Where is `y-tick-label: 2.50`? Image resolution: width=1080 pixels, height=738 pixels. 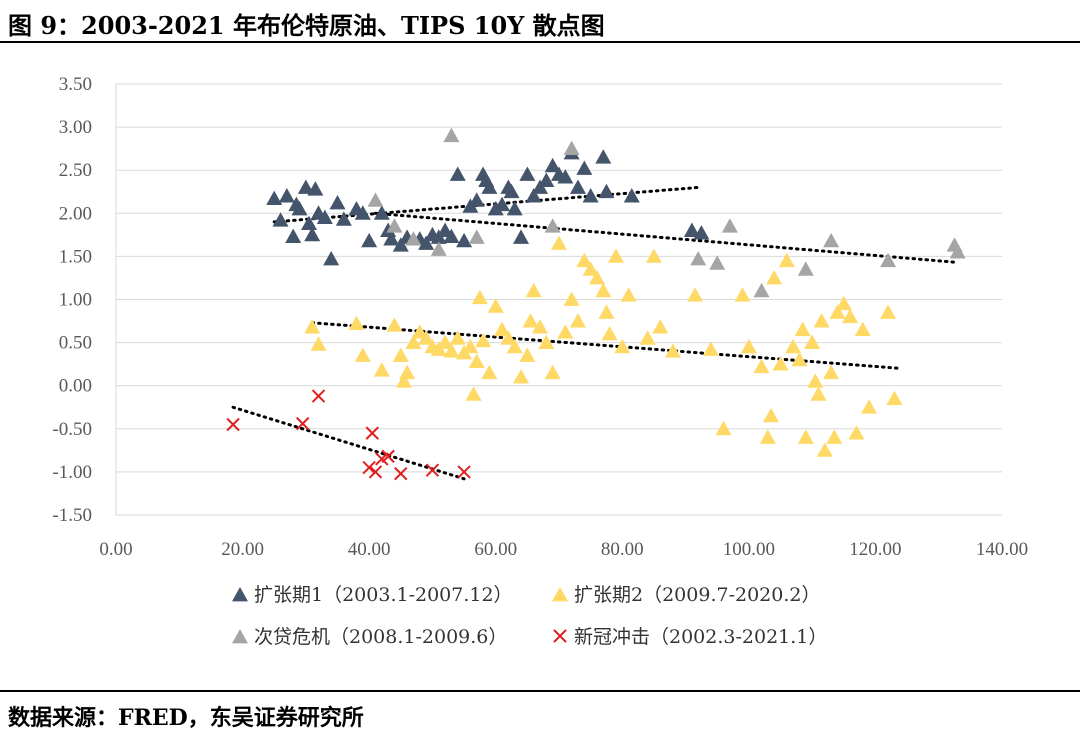
y-tick-label: 2.50 is located at coordinates (75, 170).